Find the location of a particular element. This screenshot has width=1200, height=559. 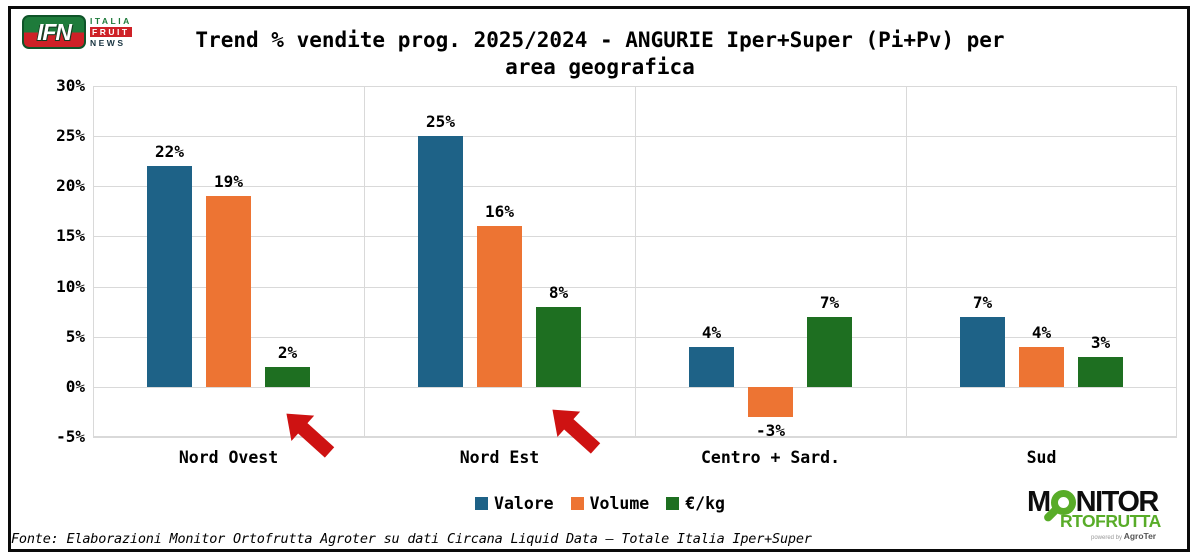

legend-item-valore: Valore is located at coordinates (514, 503).